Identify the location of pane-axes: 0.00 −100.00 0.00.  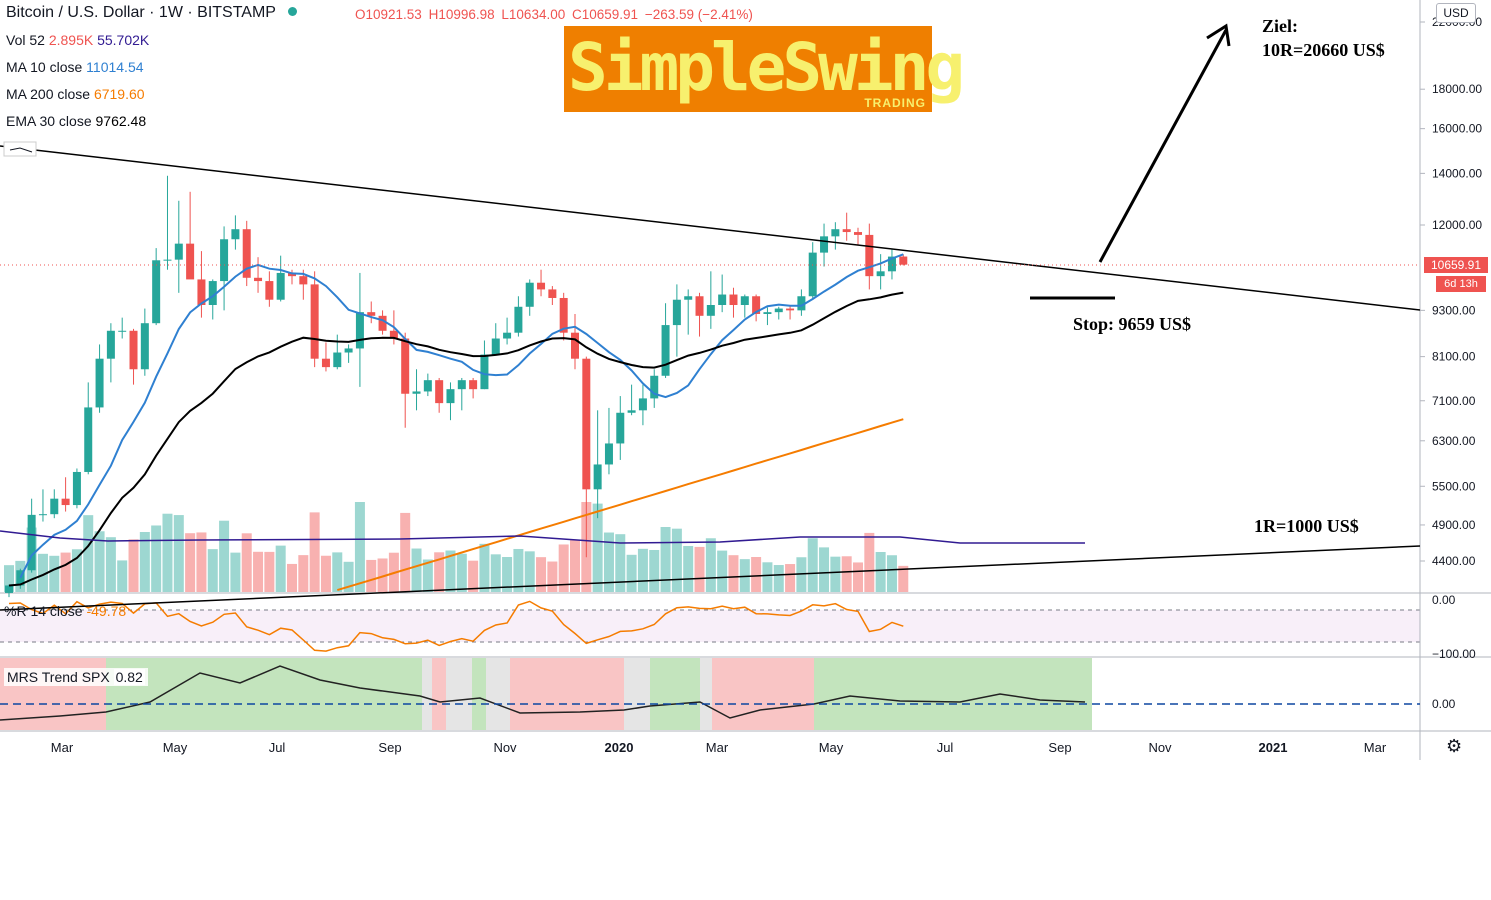
(1454, 652).